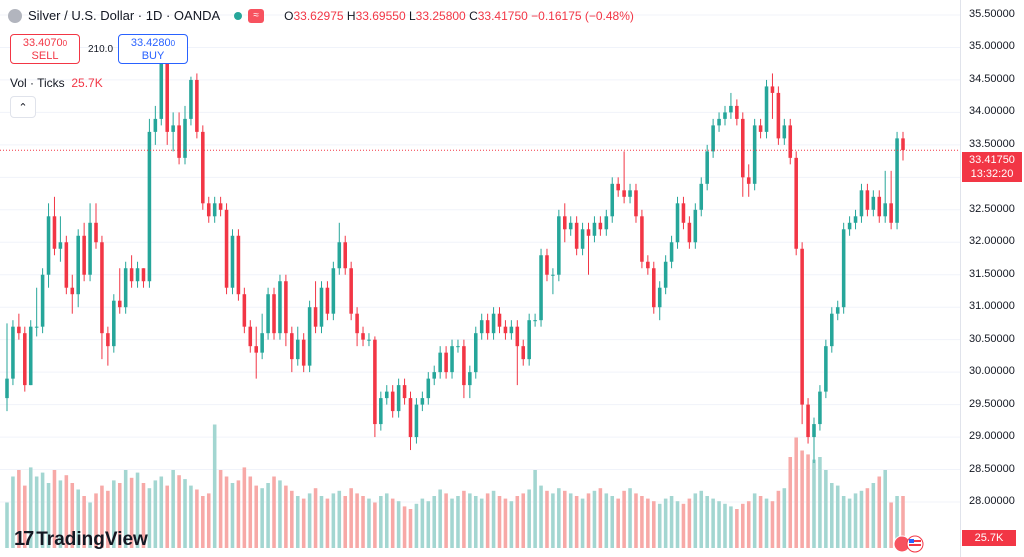  What do you see at coordinates (23, 107) in the screenshot?
I see `collapse-legend-button: ⌃` at bounding box center [23, 107].